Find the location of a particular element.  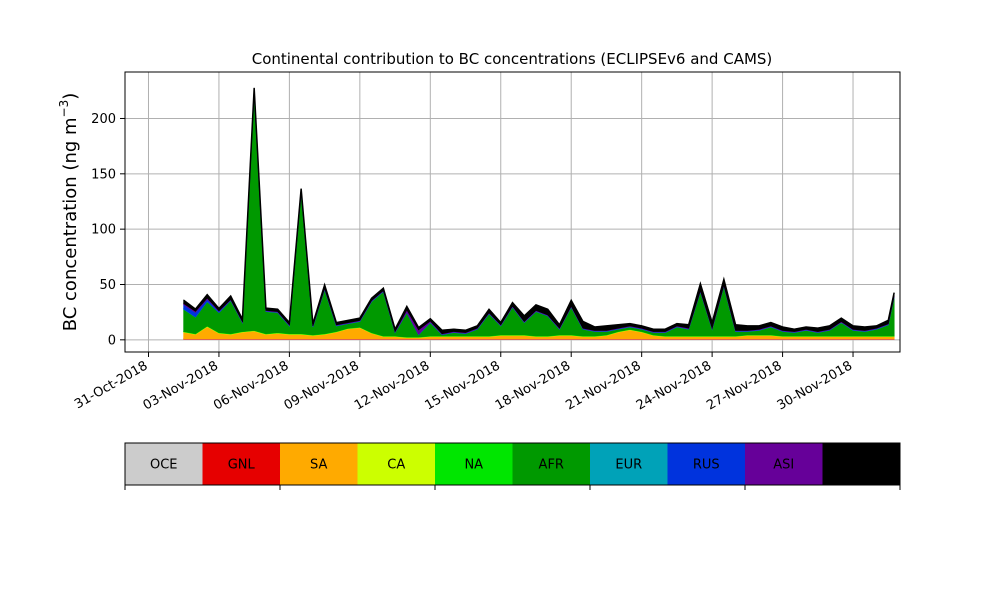

legend-swatch-asi is located at coordinates (784, 464).